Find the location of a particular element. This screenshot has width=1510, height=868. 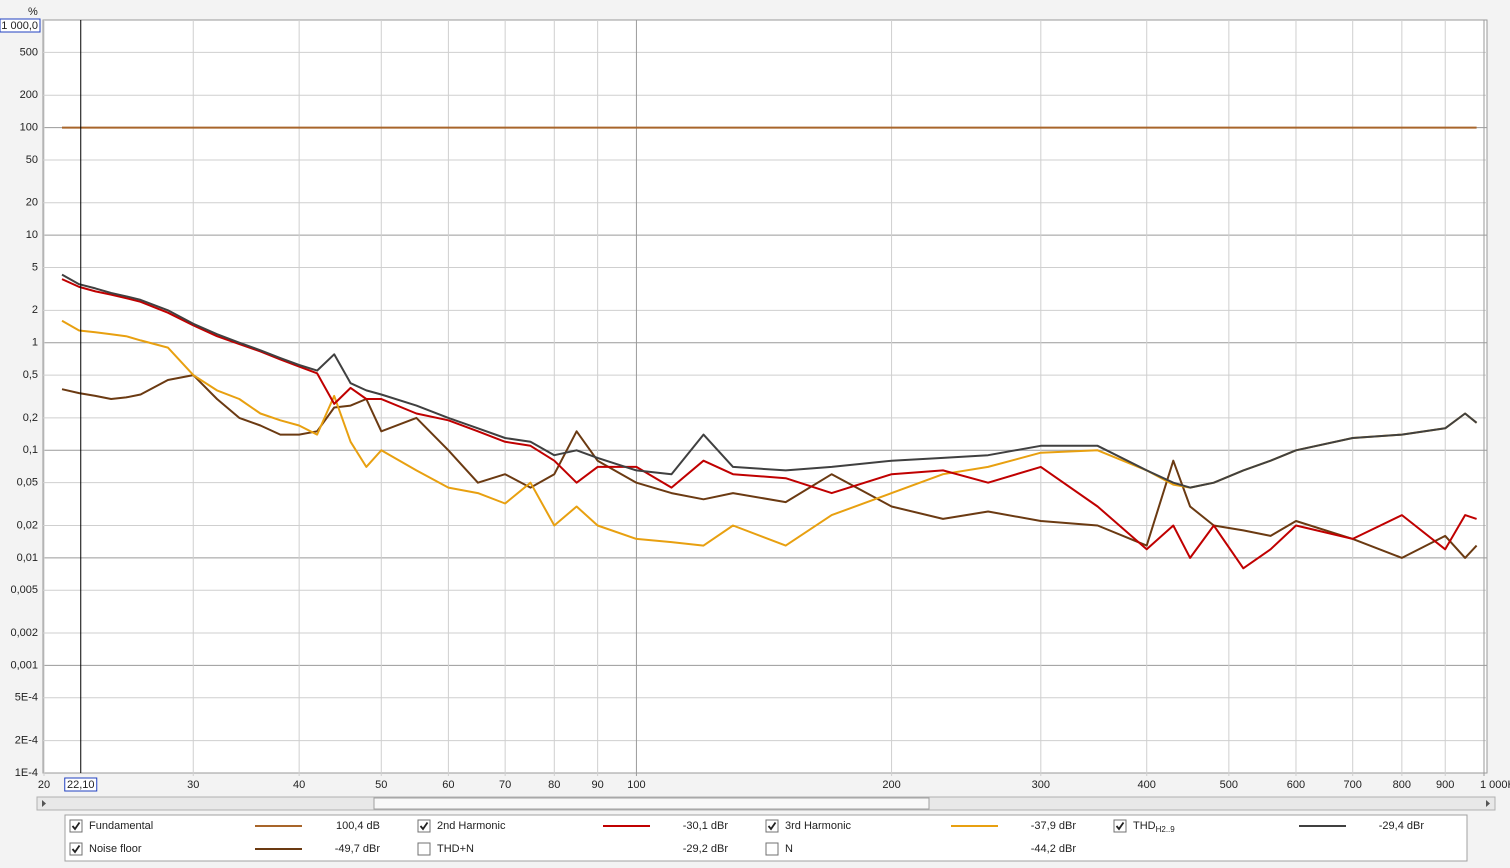

scrollbar-thumb is located at coordinates (651, 803).